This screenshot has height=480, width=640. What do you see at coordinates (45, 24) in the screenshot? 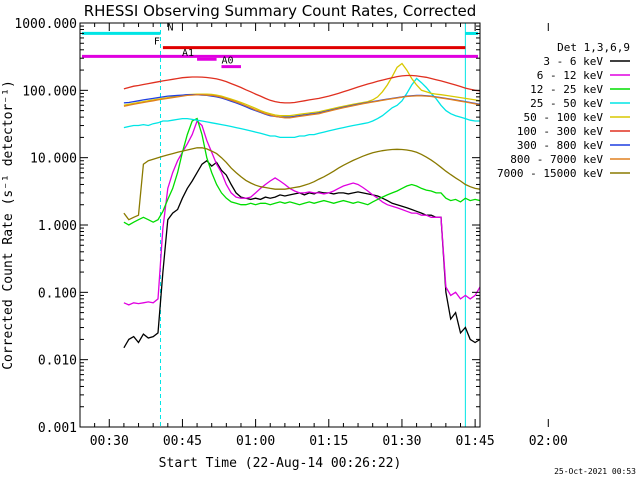
I see `y-tick-label: 1000.000` at bounding box center [45, 24].